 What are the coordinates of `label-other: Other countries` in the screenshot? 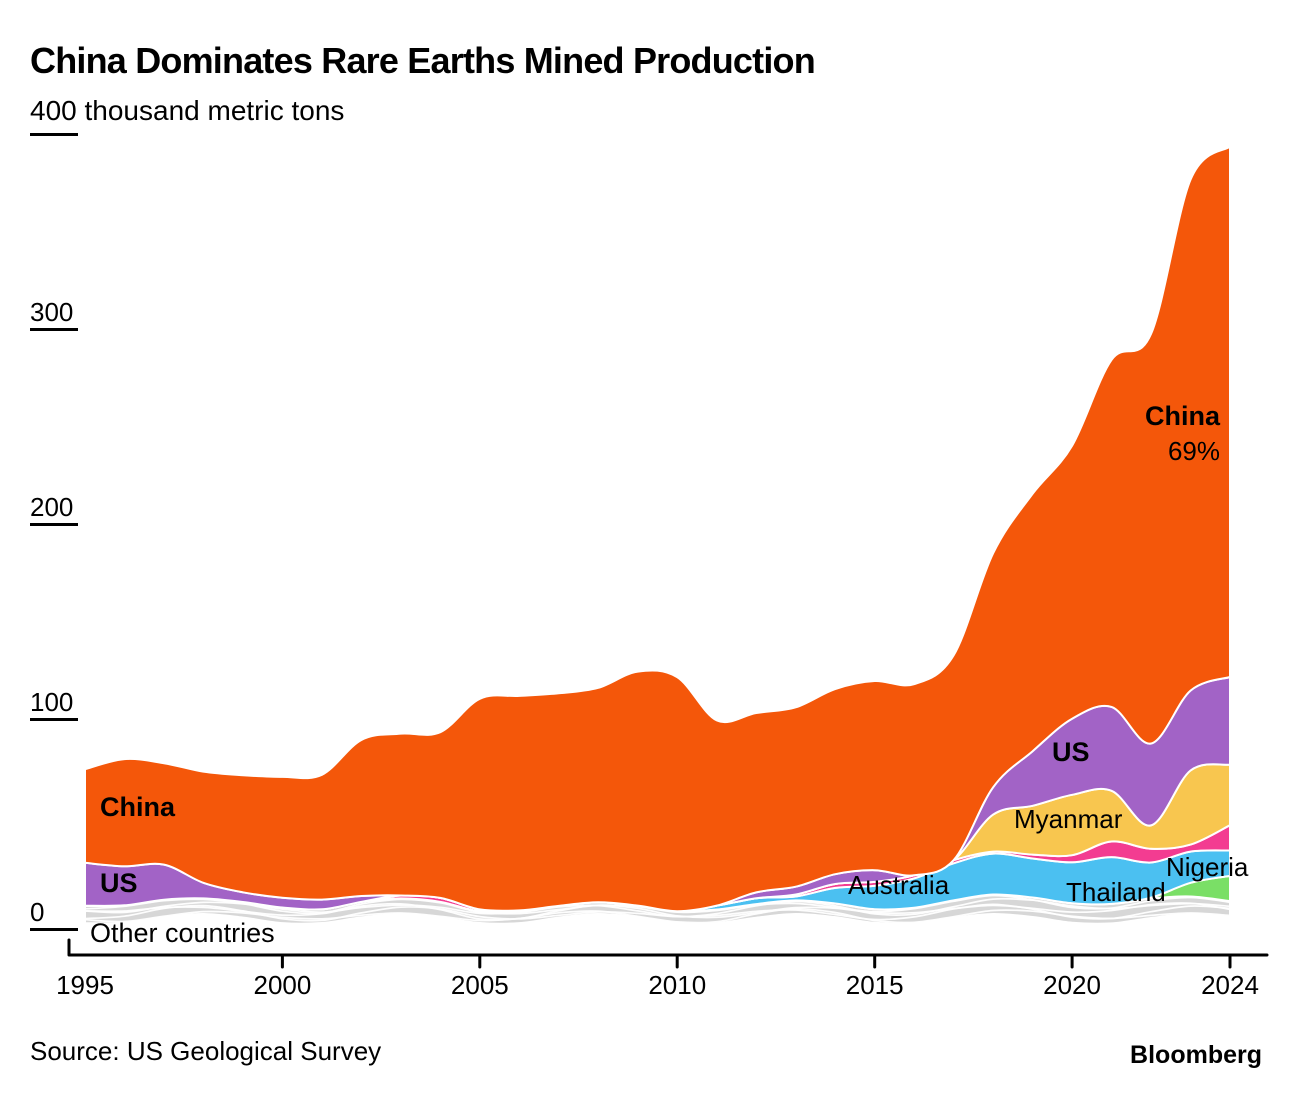 It's located at (182, 933).